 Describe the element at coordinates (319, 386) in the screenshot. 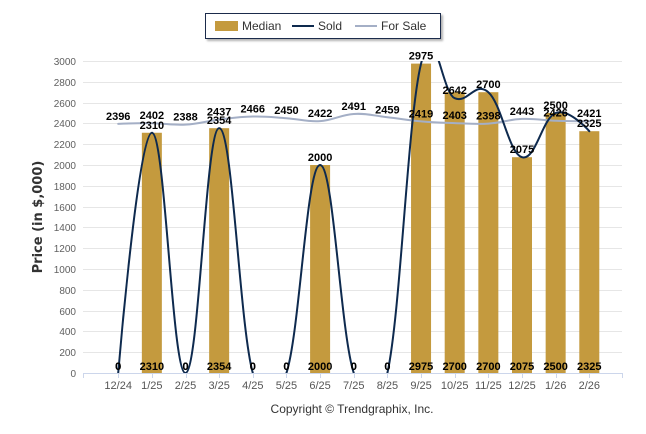

I see `x-tick-label: 6/25` at that location.